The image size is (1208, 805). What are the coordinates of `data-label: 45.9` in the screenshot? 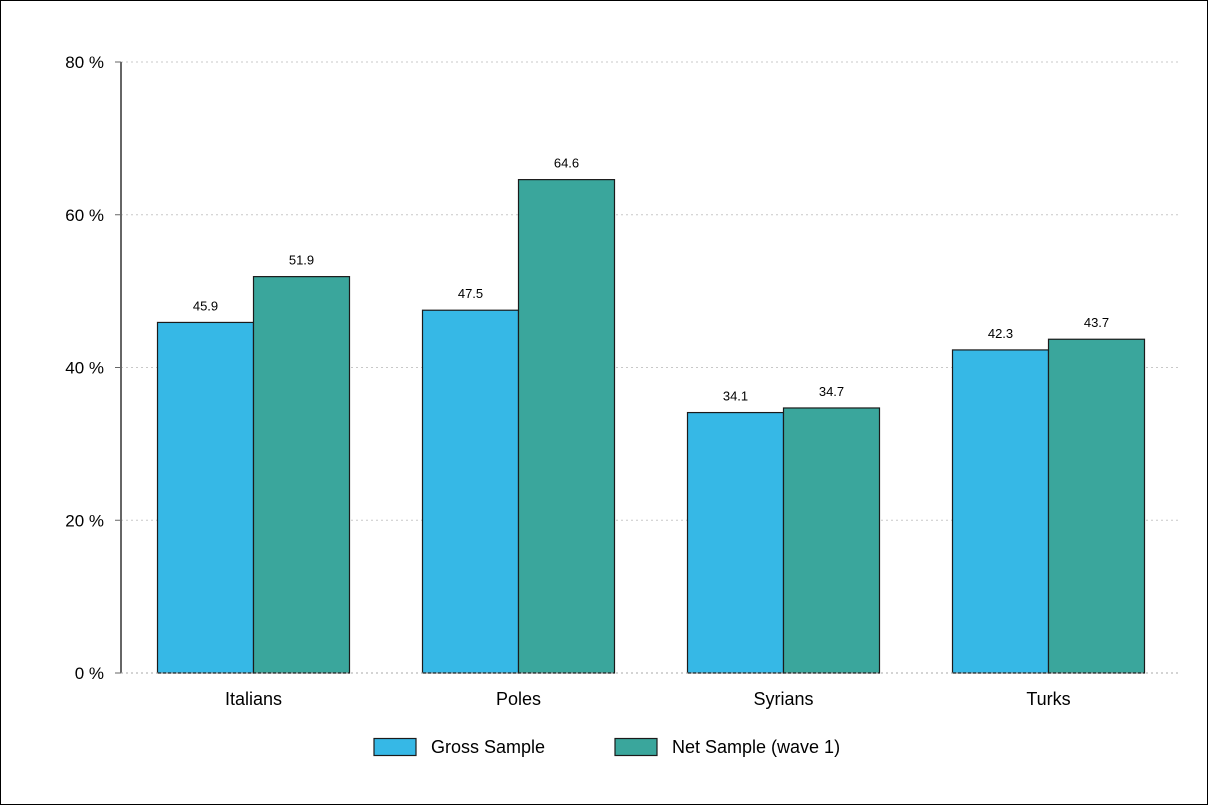 It's located at (205, 305).